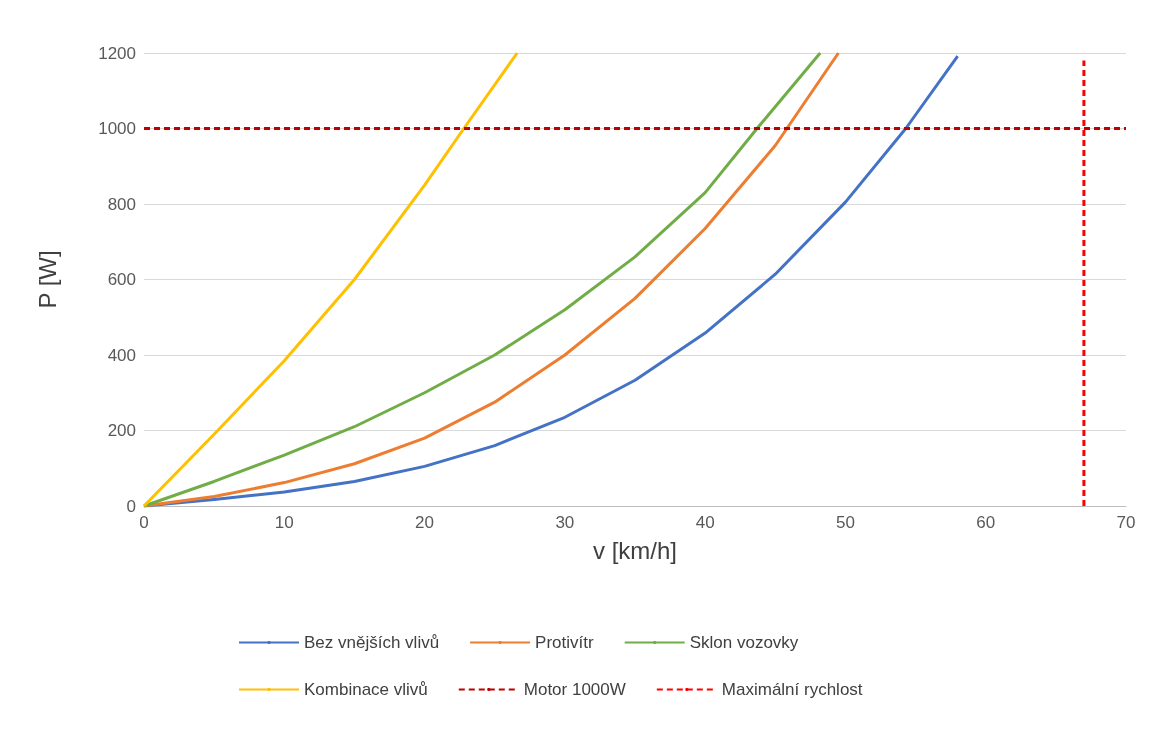 This screenshot has width=1170, height=733. I want to click on y-axis-title: P [W], so click(47, 279).